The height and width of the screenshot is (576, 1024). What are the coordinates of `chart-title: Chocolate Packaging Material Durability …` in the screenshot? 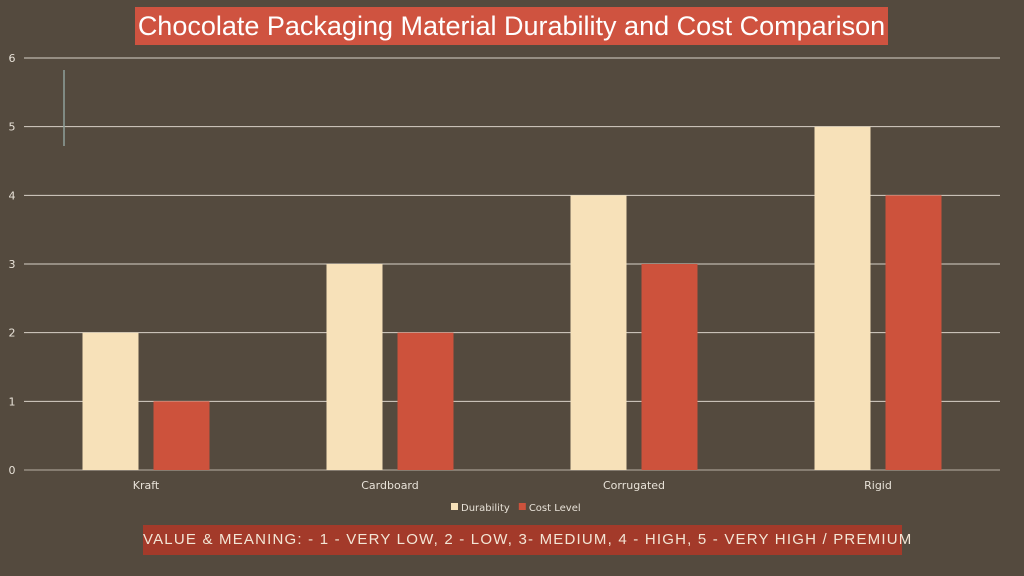 It's located at (511, 26).